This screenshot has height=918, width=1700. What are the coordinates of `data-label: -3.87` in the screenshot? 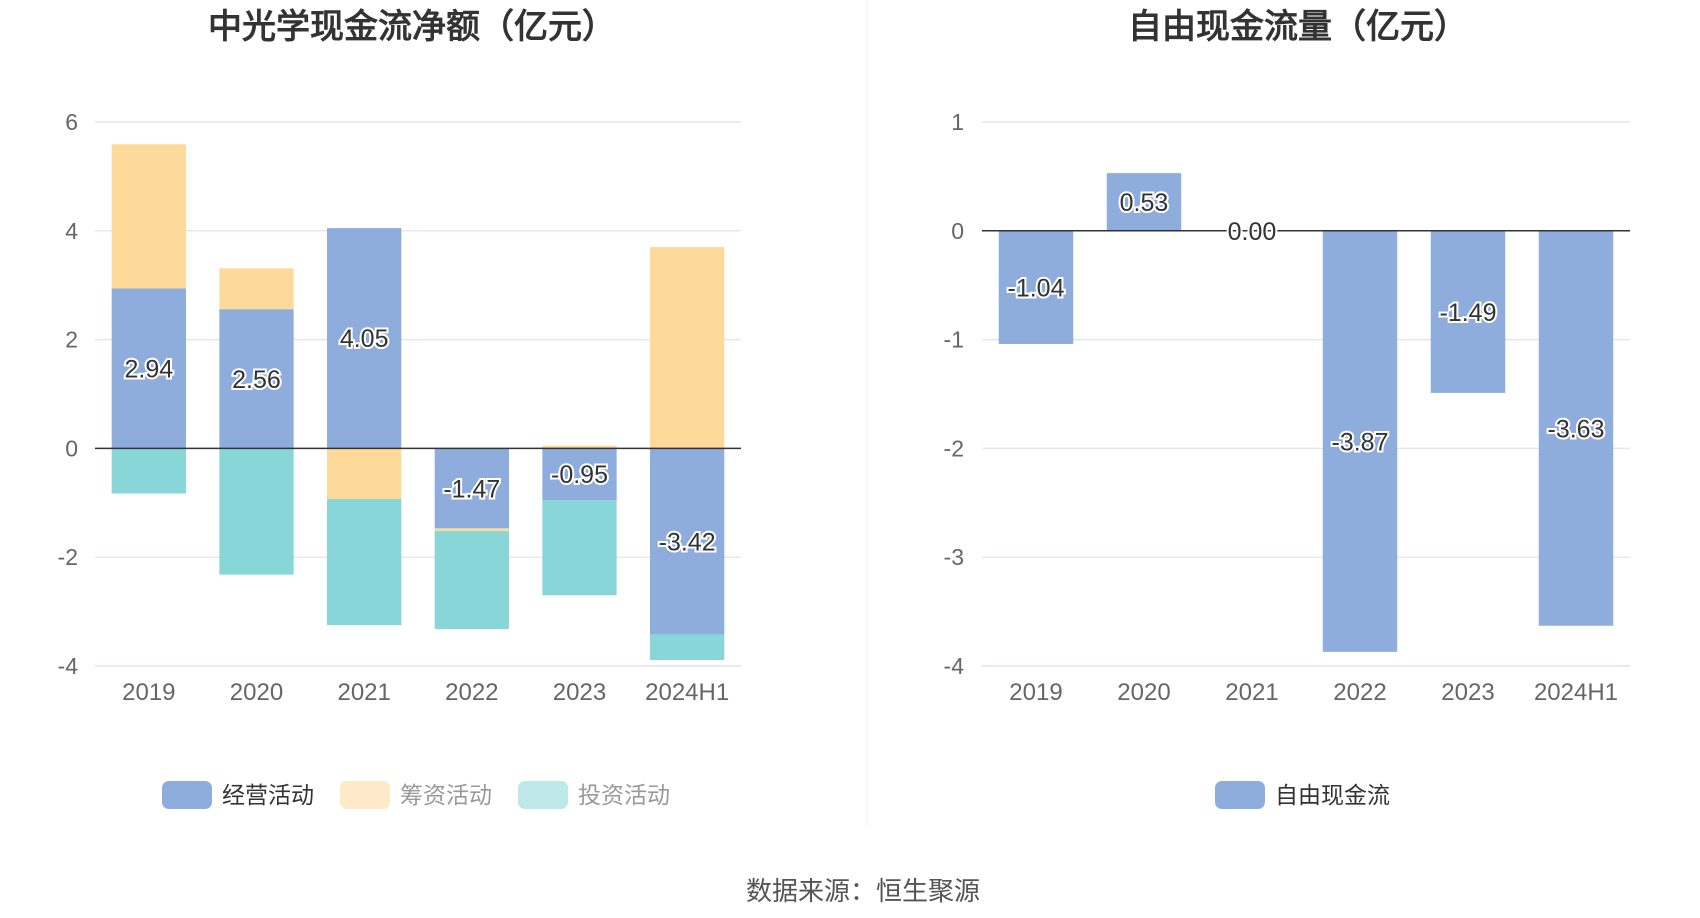 It's located at (1360, 442).